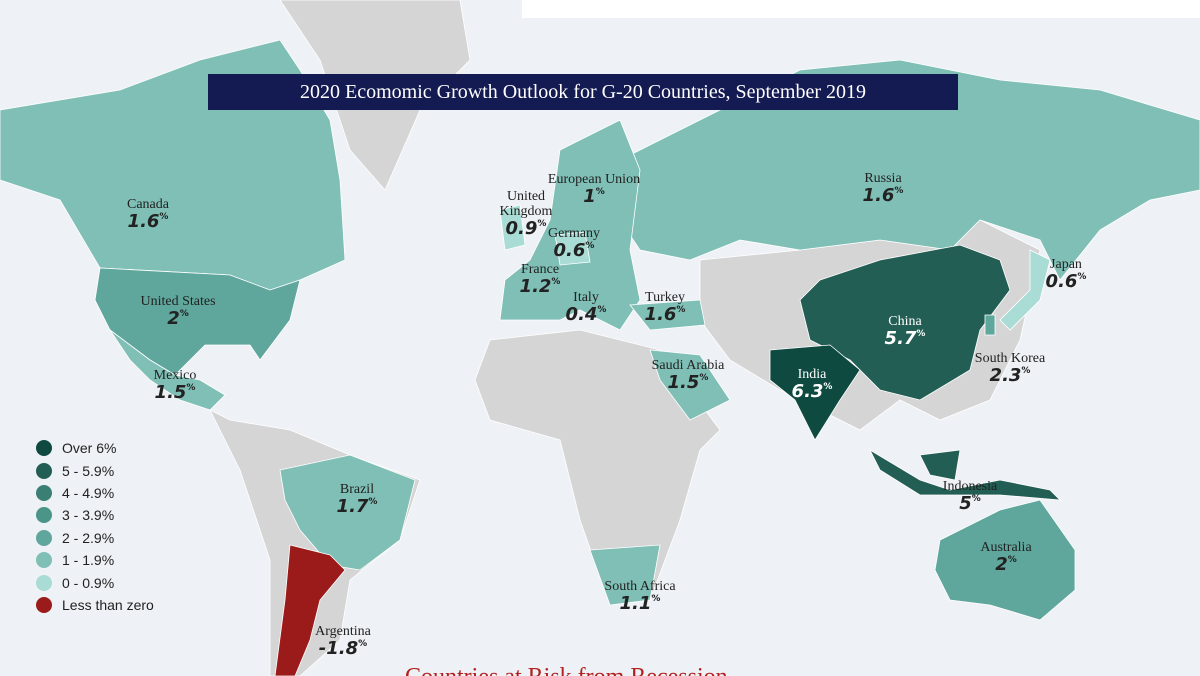  What do you see at coordinates (594, 189) in the screenshot?
I see `country-label: European Union 1%` at bounding box center [594, 189].